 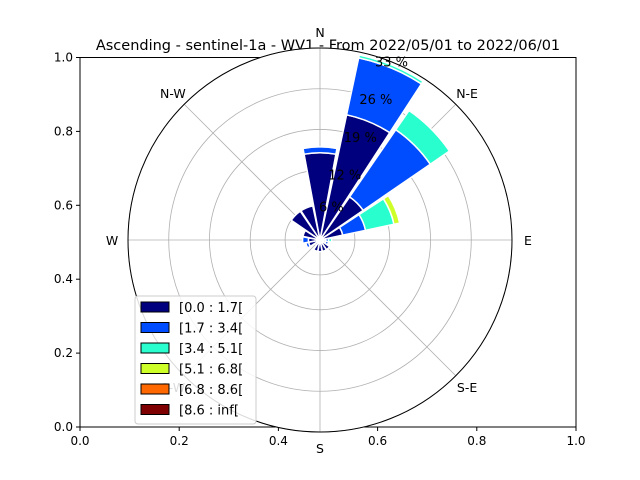 I want to click on legend-label: [1.7 : 3.4[, so click(x=211, y=329).